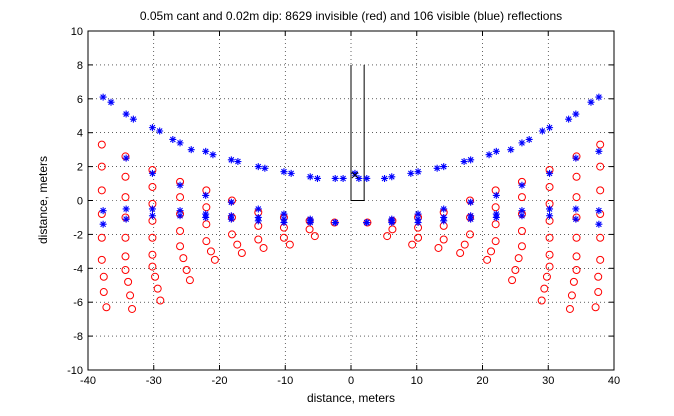 Image resolution: width=674 pixels, height=416 pixels. Describe the element at coordinates (80, 66) in the screenshot. I see `y-tick-label: 8` at that location.